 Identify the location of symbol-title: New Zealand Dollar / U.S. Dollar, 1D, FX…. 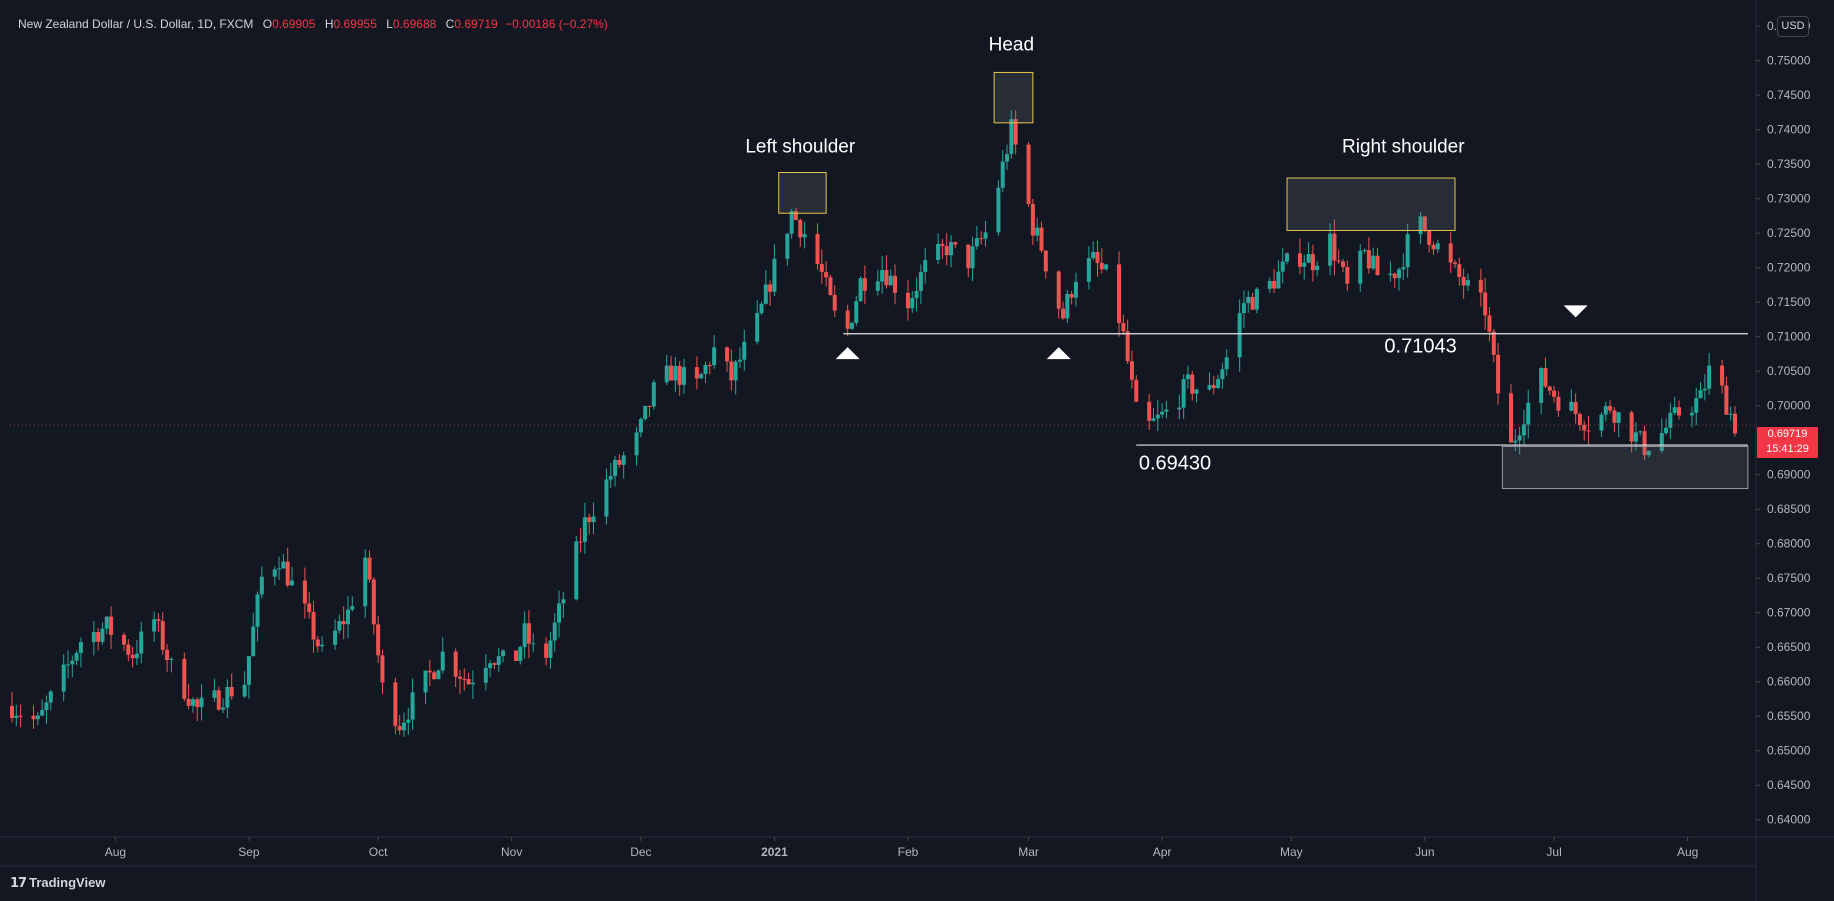
(136, 24).